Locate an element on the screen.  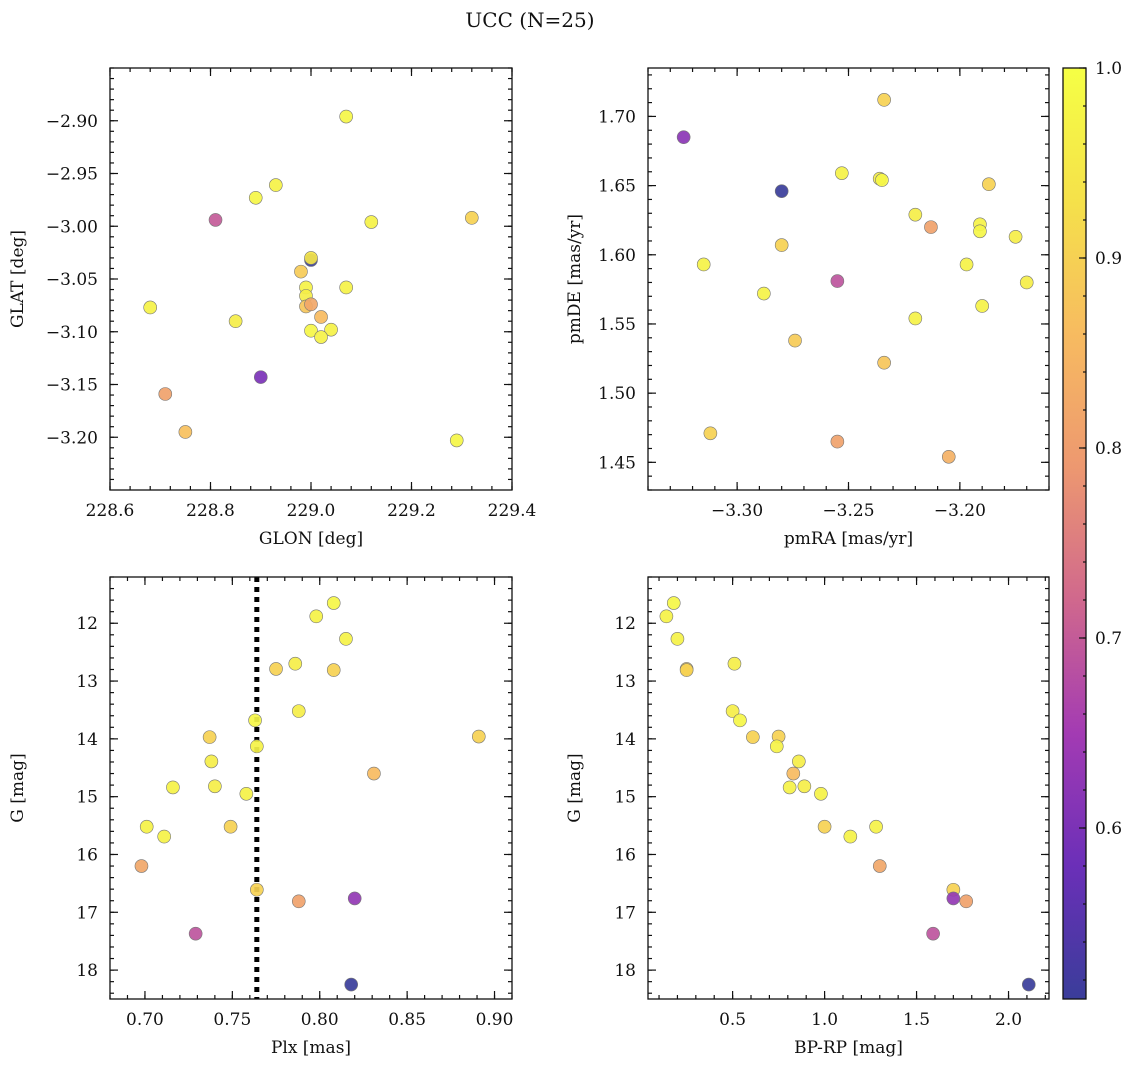
x-tick-label: 0.70 is located at coordinates (145, 1020).